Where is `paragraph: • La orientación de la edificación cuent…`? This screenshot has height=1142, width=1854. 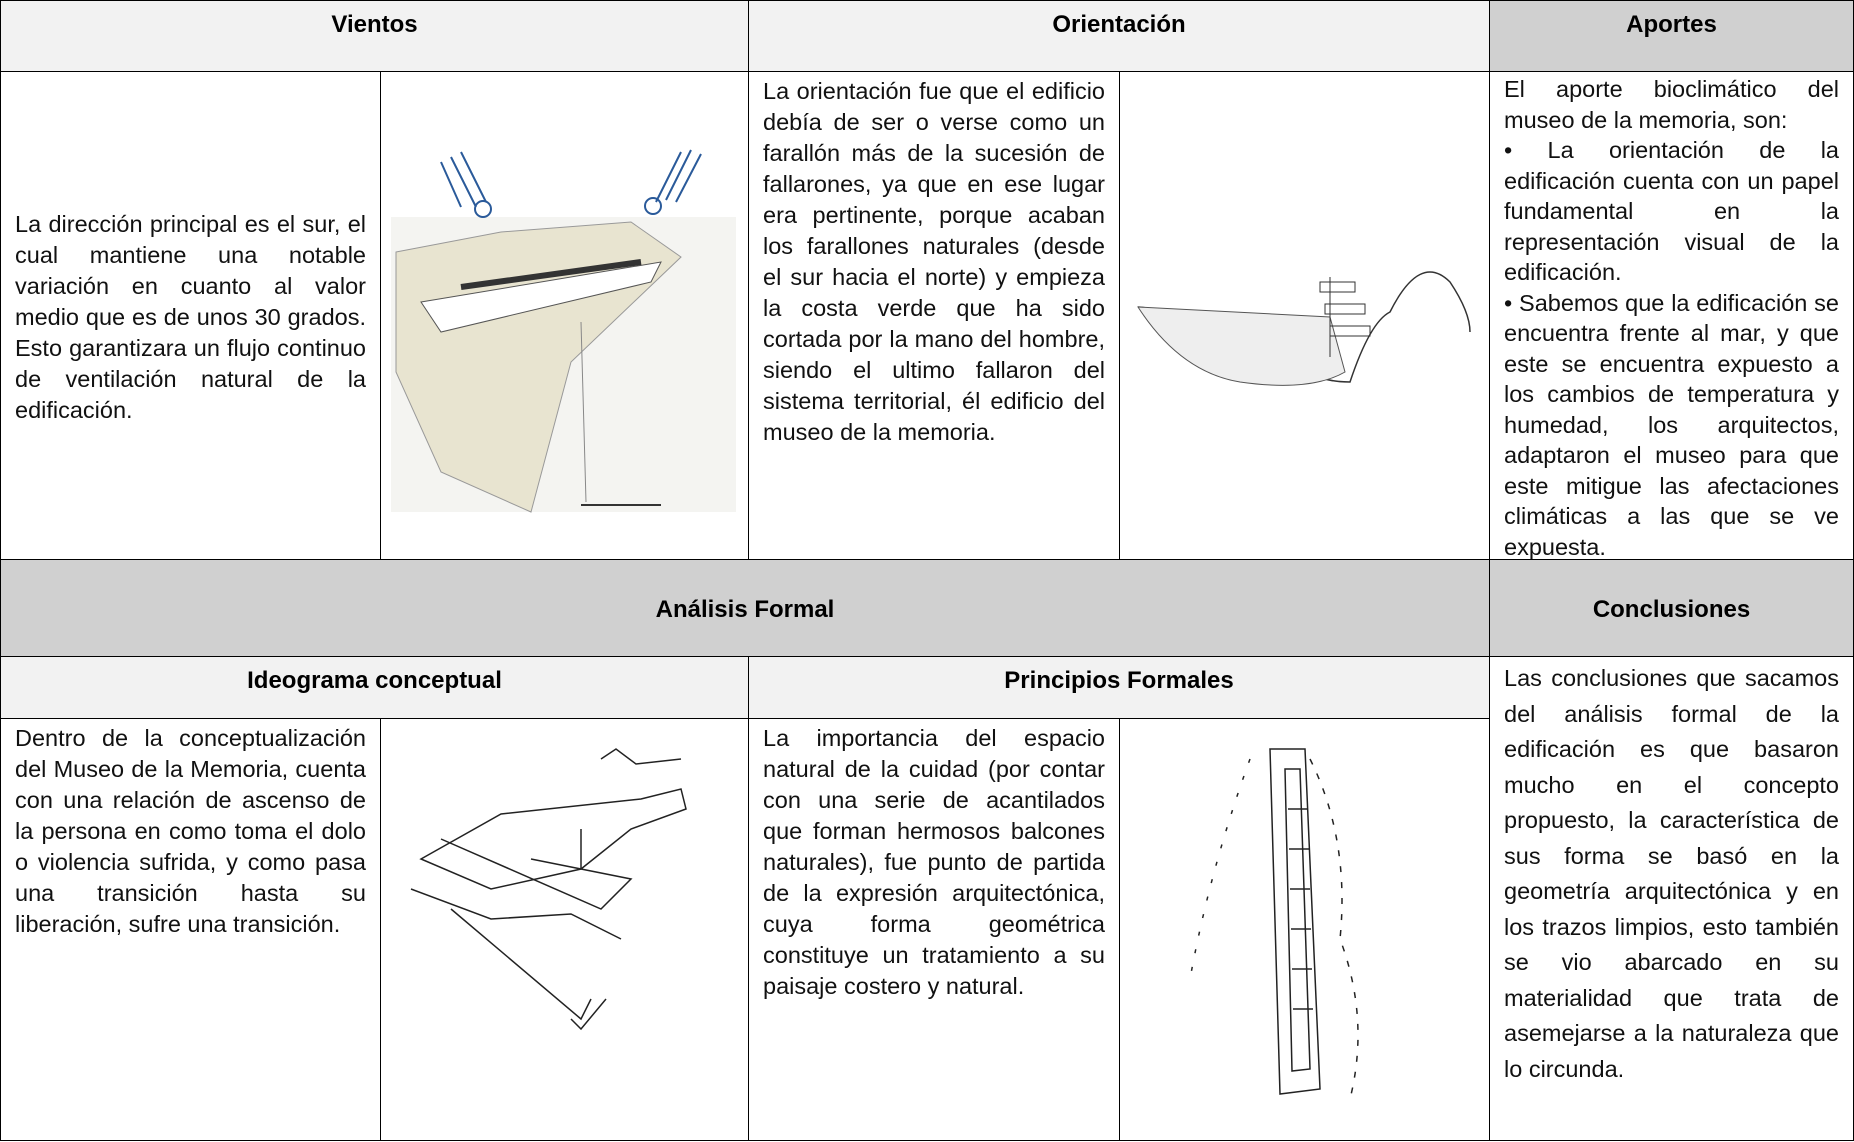
paragraph: • La orientación de la edificación cuent… is located at coordinates (1671, 211).